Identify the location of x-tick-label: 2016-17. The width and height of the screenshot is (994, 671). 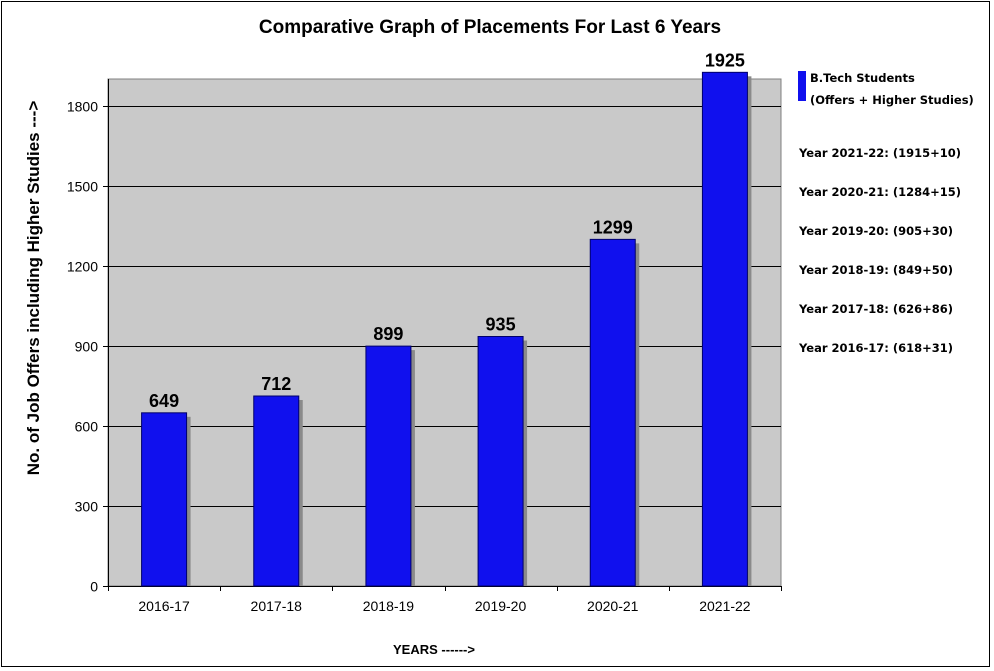
(164, 606).